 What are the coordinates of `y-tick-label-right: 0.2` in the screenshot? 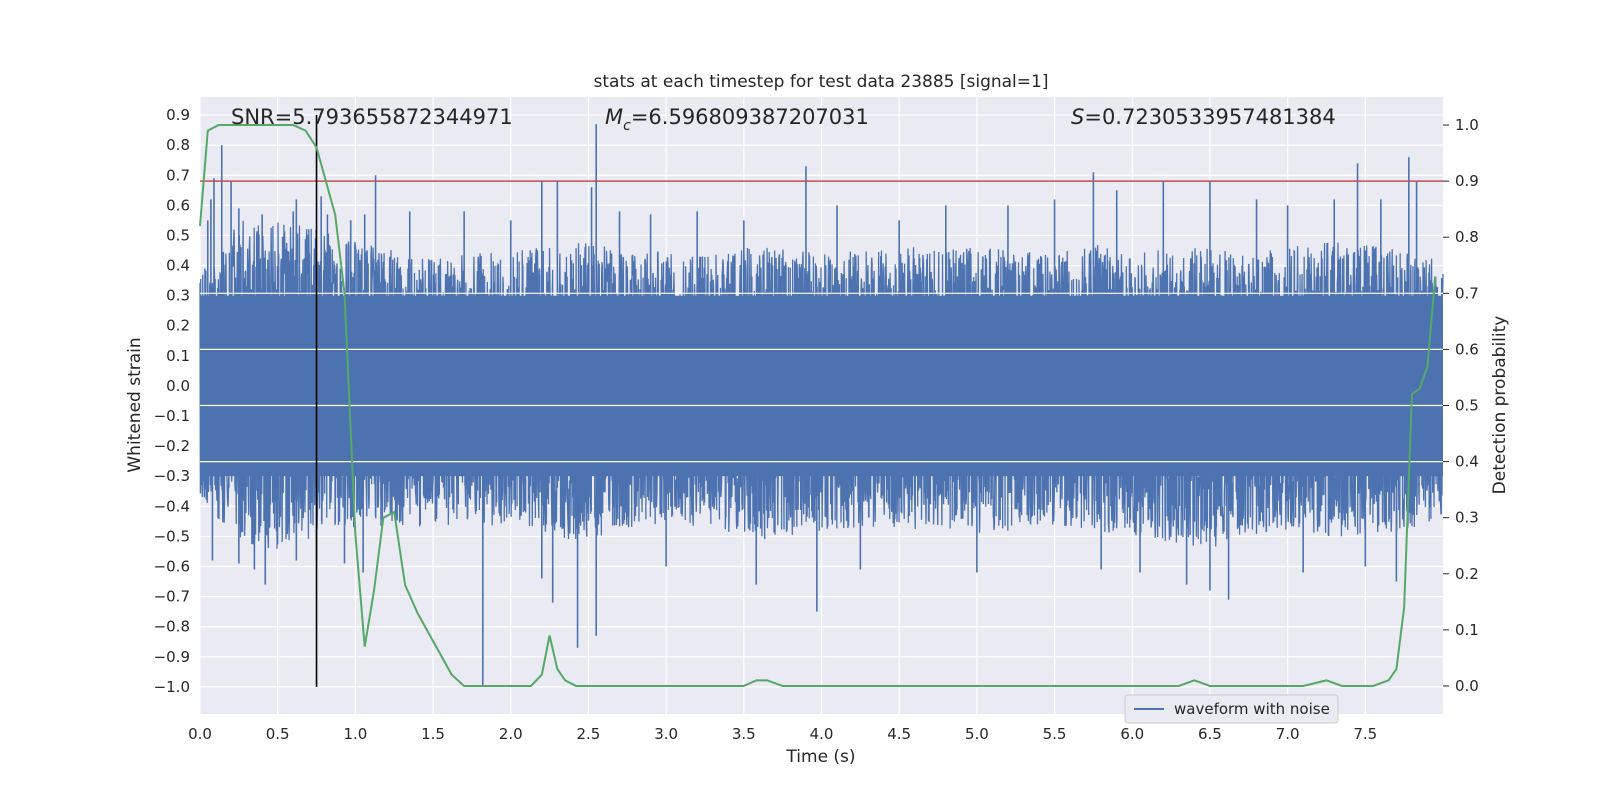 It's located at (1467, 574).